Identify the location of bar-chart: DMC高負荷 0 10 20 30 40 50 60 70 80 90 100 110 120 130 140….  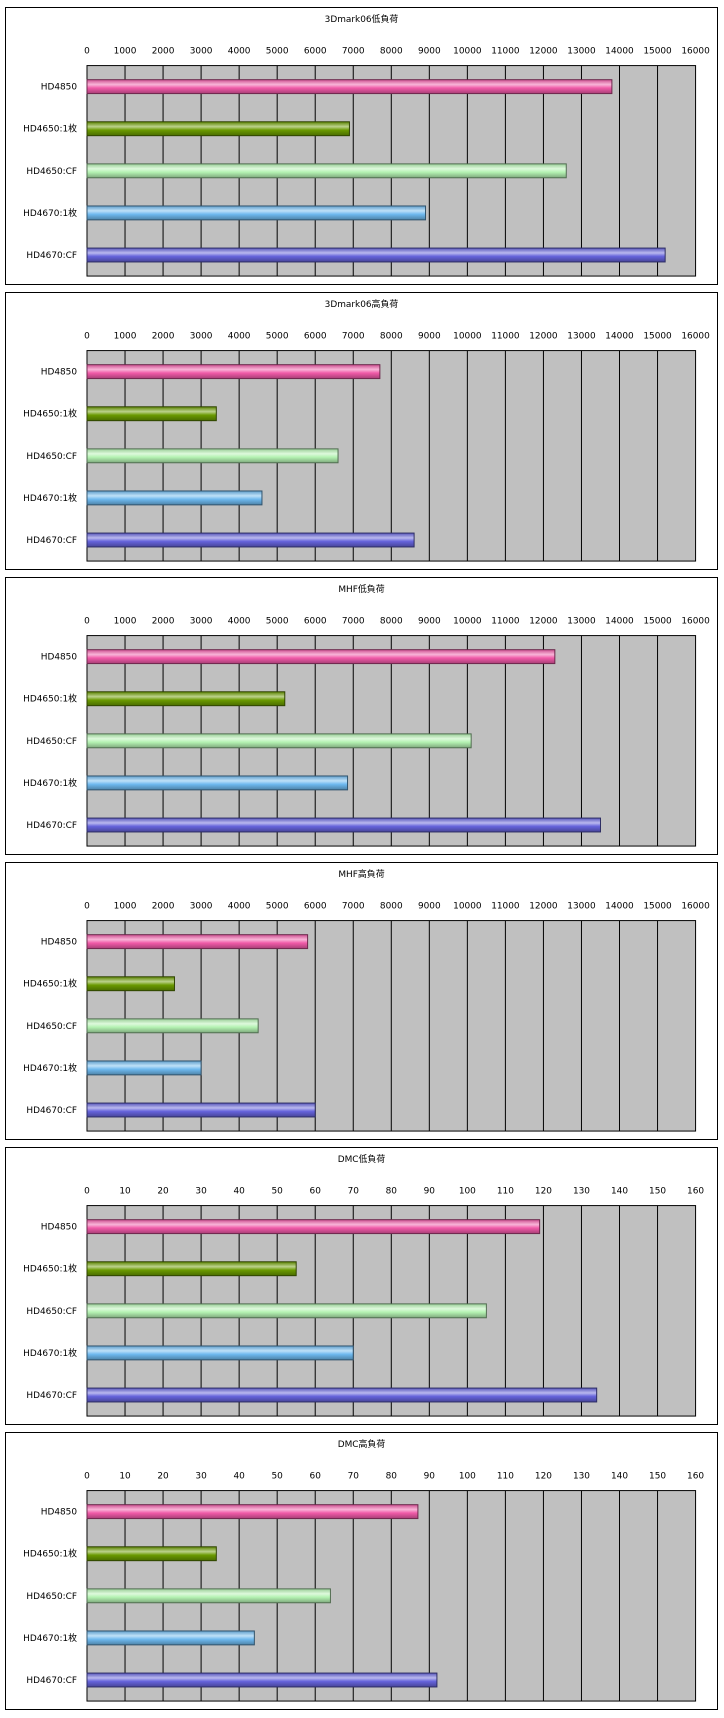
(363, 1570).